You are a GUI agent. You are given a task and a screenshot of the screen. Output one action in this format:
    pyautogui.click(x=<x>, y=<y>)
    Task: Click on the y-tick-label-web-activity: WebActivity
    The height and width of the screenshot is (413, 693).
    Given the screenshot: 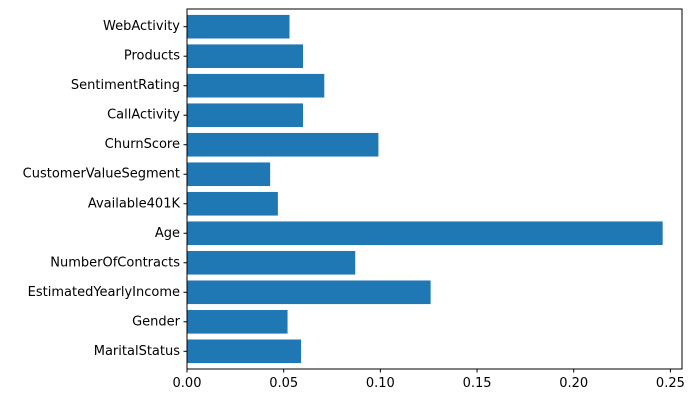 What is the action you would take?
    pyautogui.click(x=141, y=26)
    